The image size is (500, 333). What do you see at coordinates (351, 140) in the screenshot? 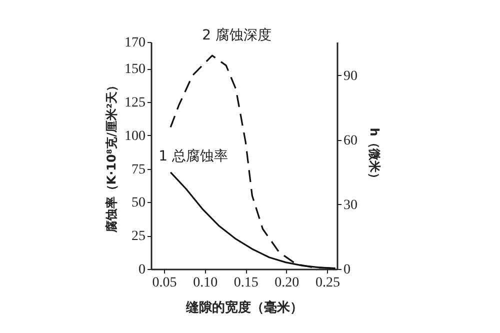
I see `y2-tick-label: 60` at bounding box center [351, 140].